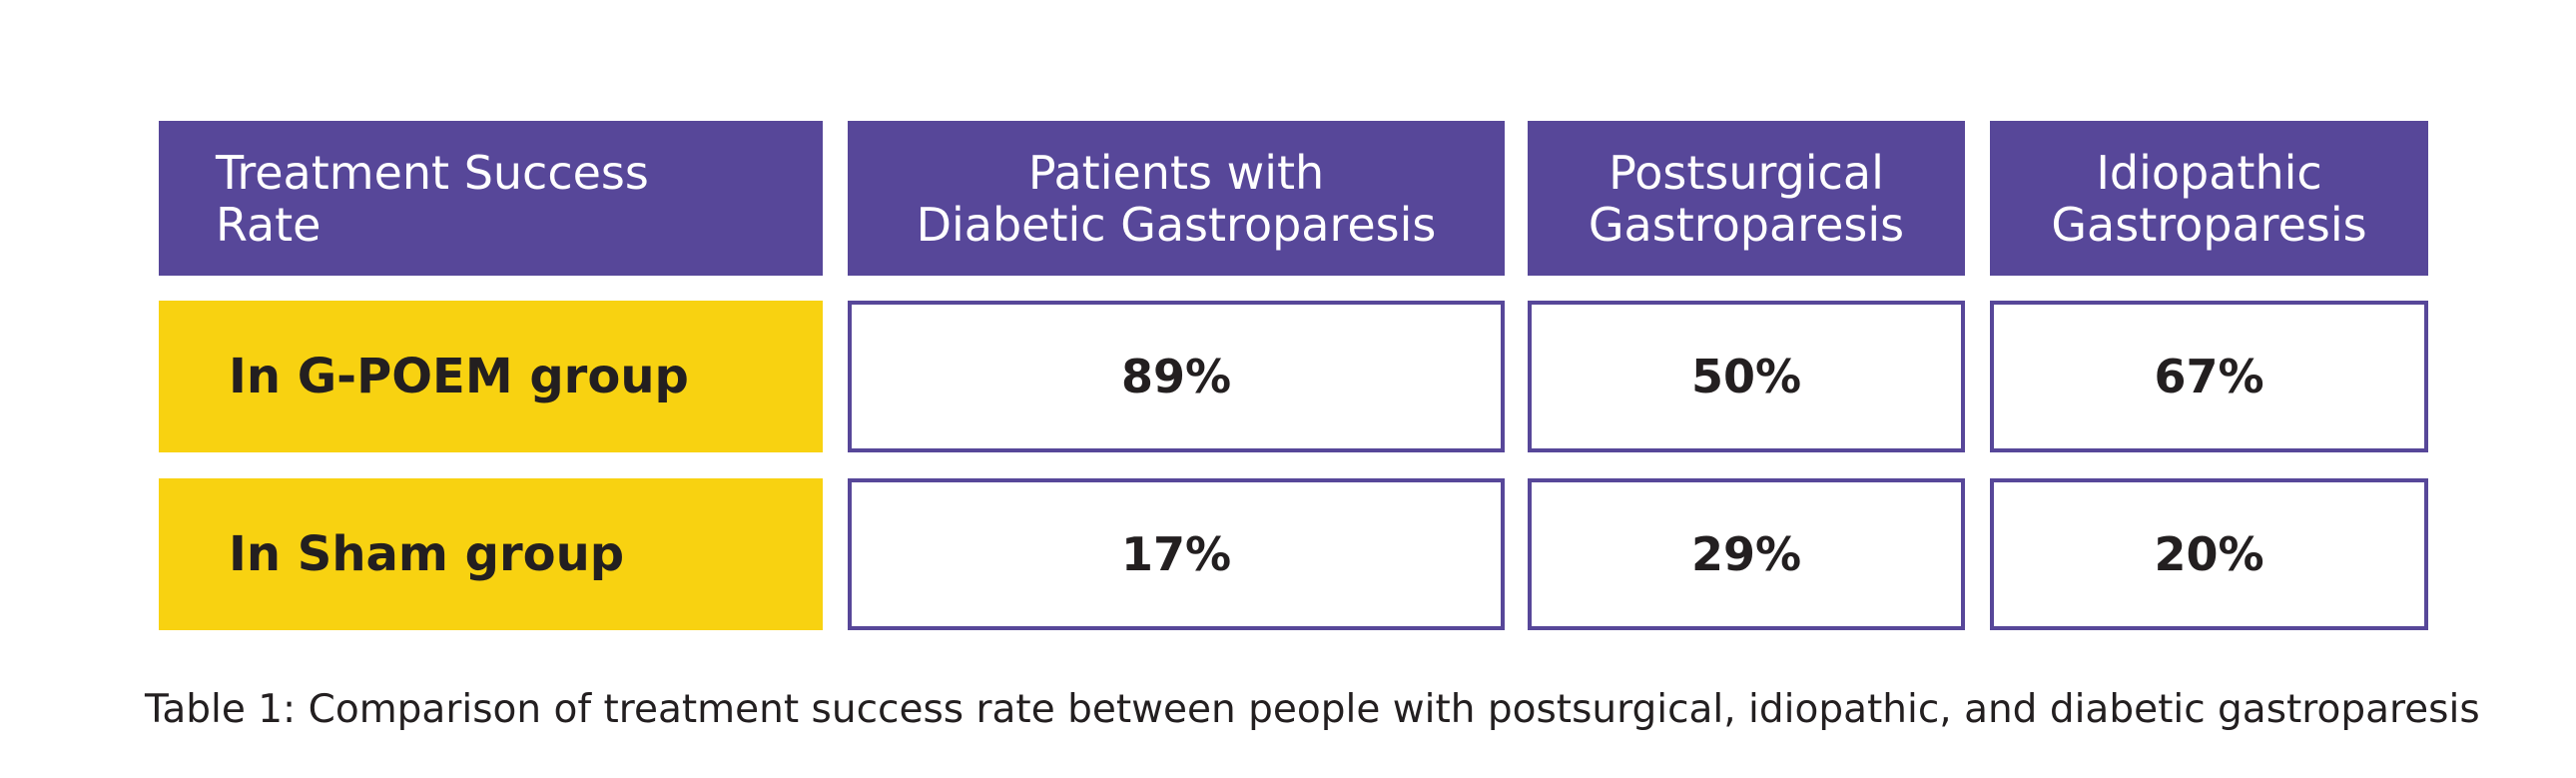 The width and height of the screenshot is (2576, 778). I want to click on header-treatment-success-rate: Treatment Success Rate, so click(491, 198).